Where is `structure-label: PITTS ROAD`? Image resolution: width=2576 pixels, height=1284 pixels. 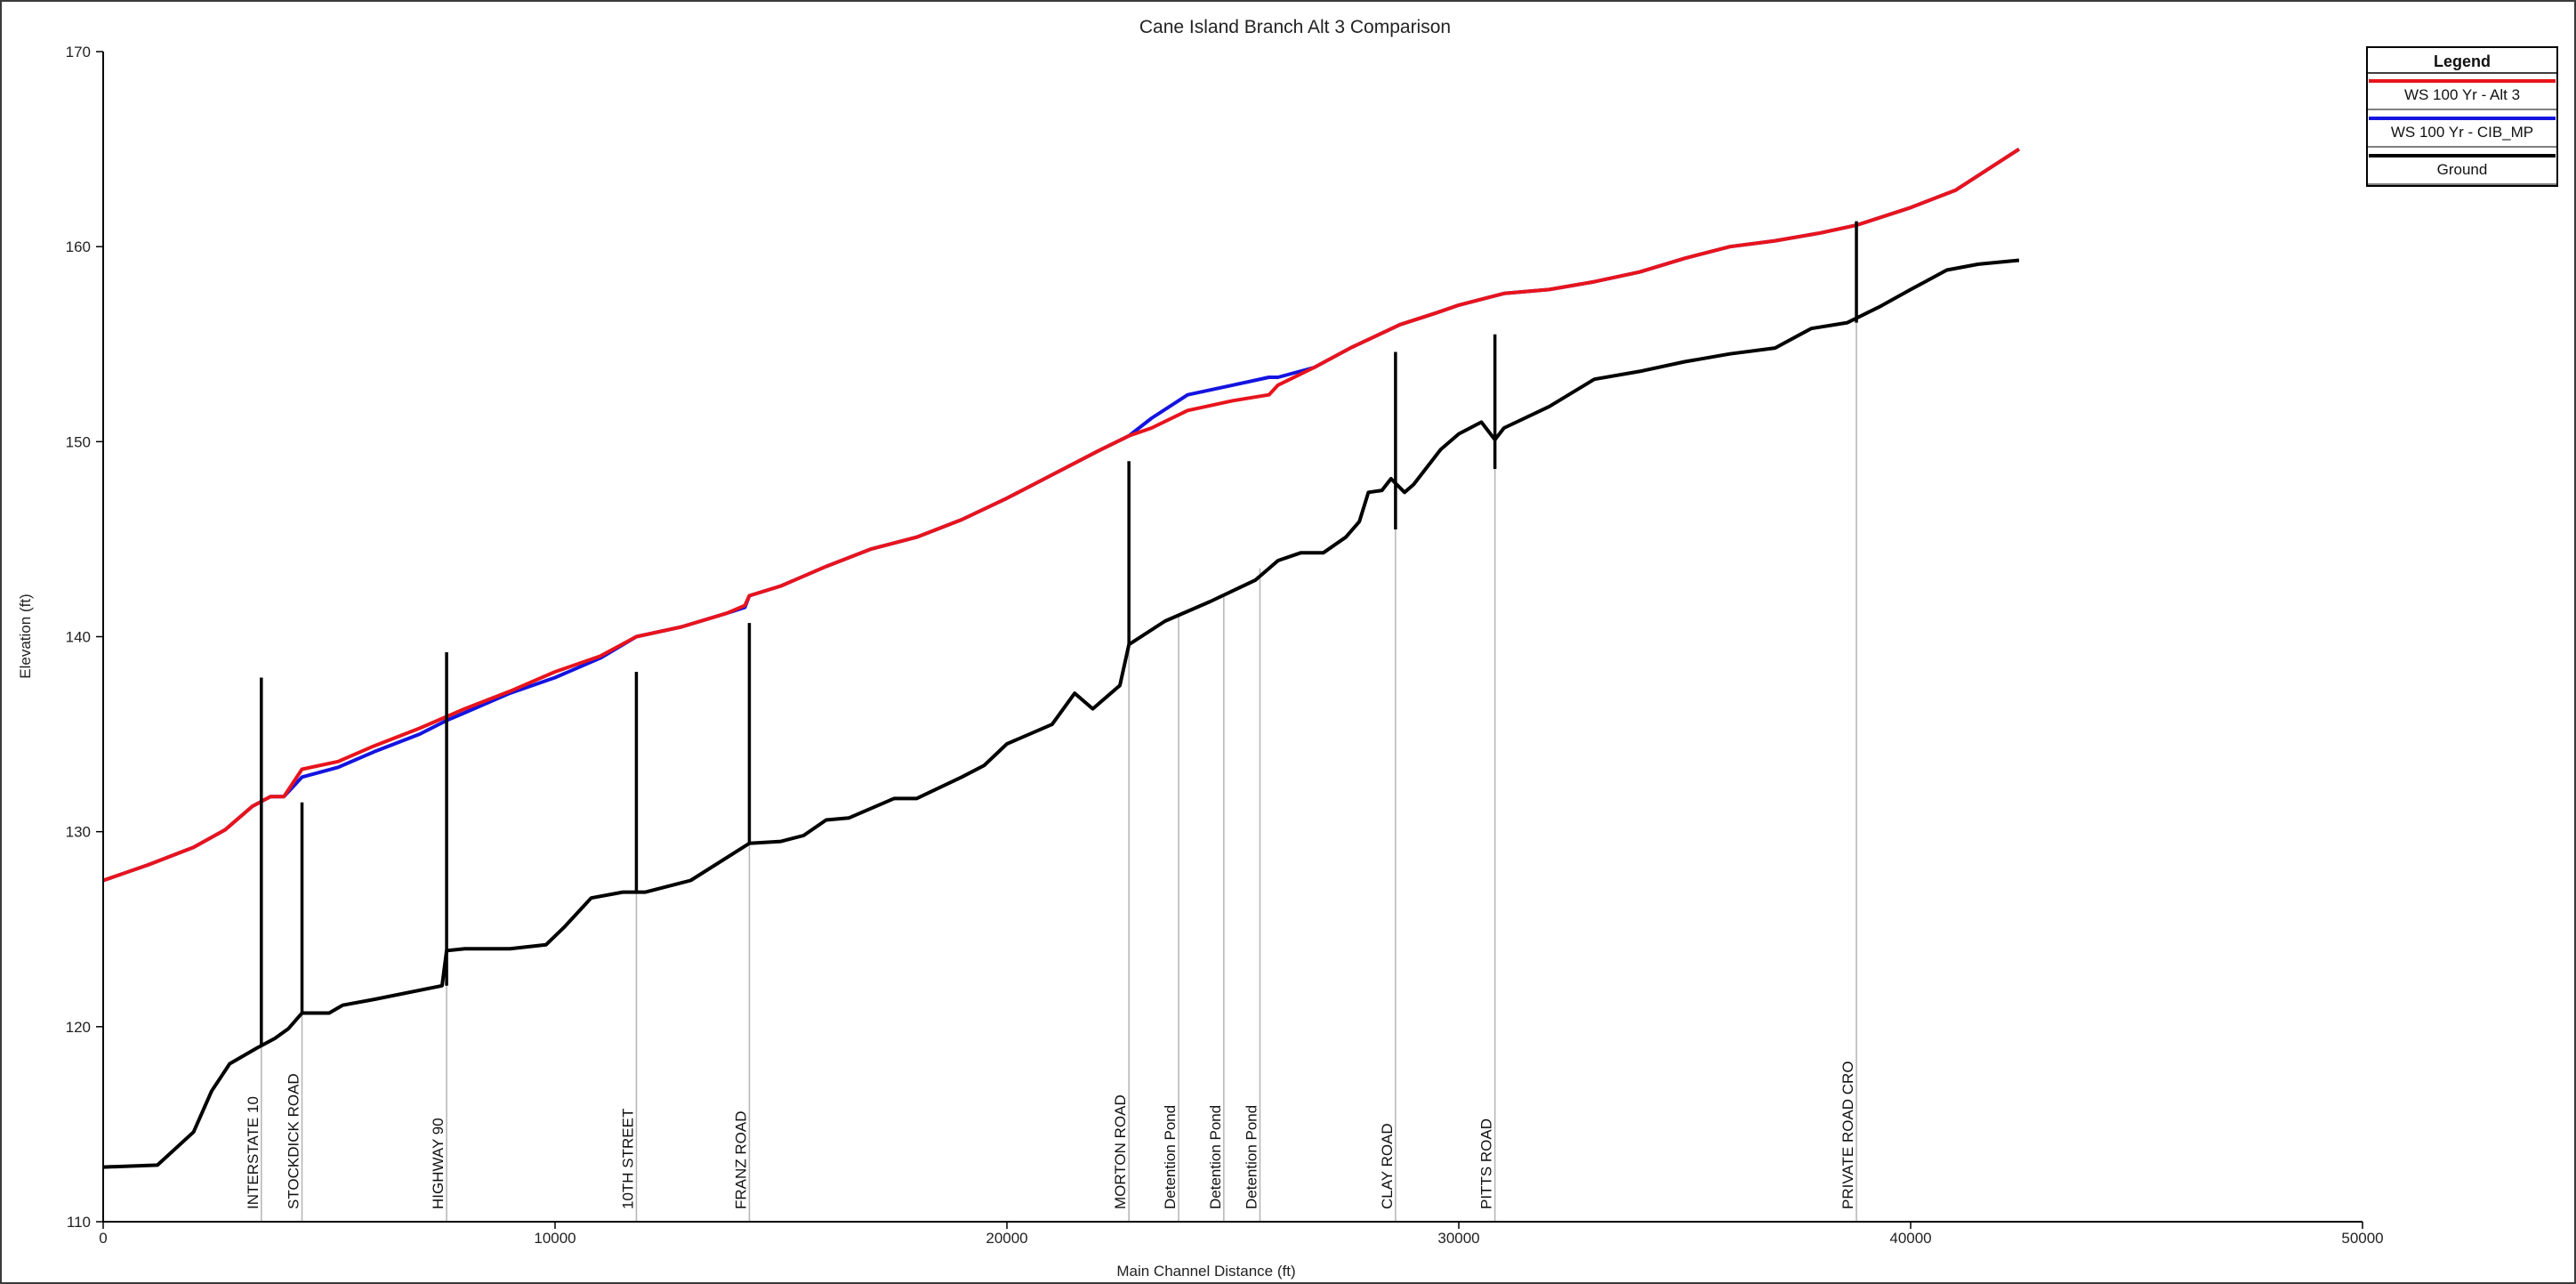 structure-label: PITTS ROAD is located at coordinates (1486, 1164).